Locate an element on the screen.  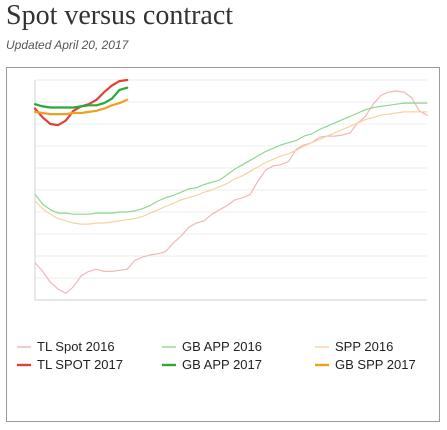
legend-label: TL SPOT 2017 is located at coordinates (80, 364).